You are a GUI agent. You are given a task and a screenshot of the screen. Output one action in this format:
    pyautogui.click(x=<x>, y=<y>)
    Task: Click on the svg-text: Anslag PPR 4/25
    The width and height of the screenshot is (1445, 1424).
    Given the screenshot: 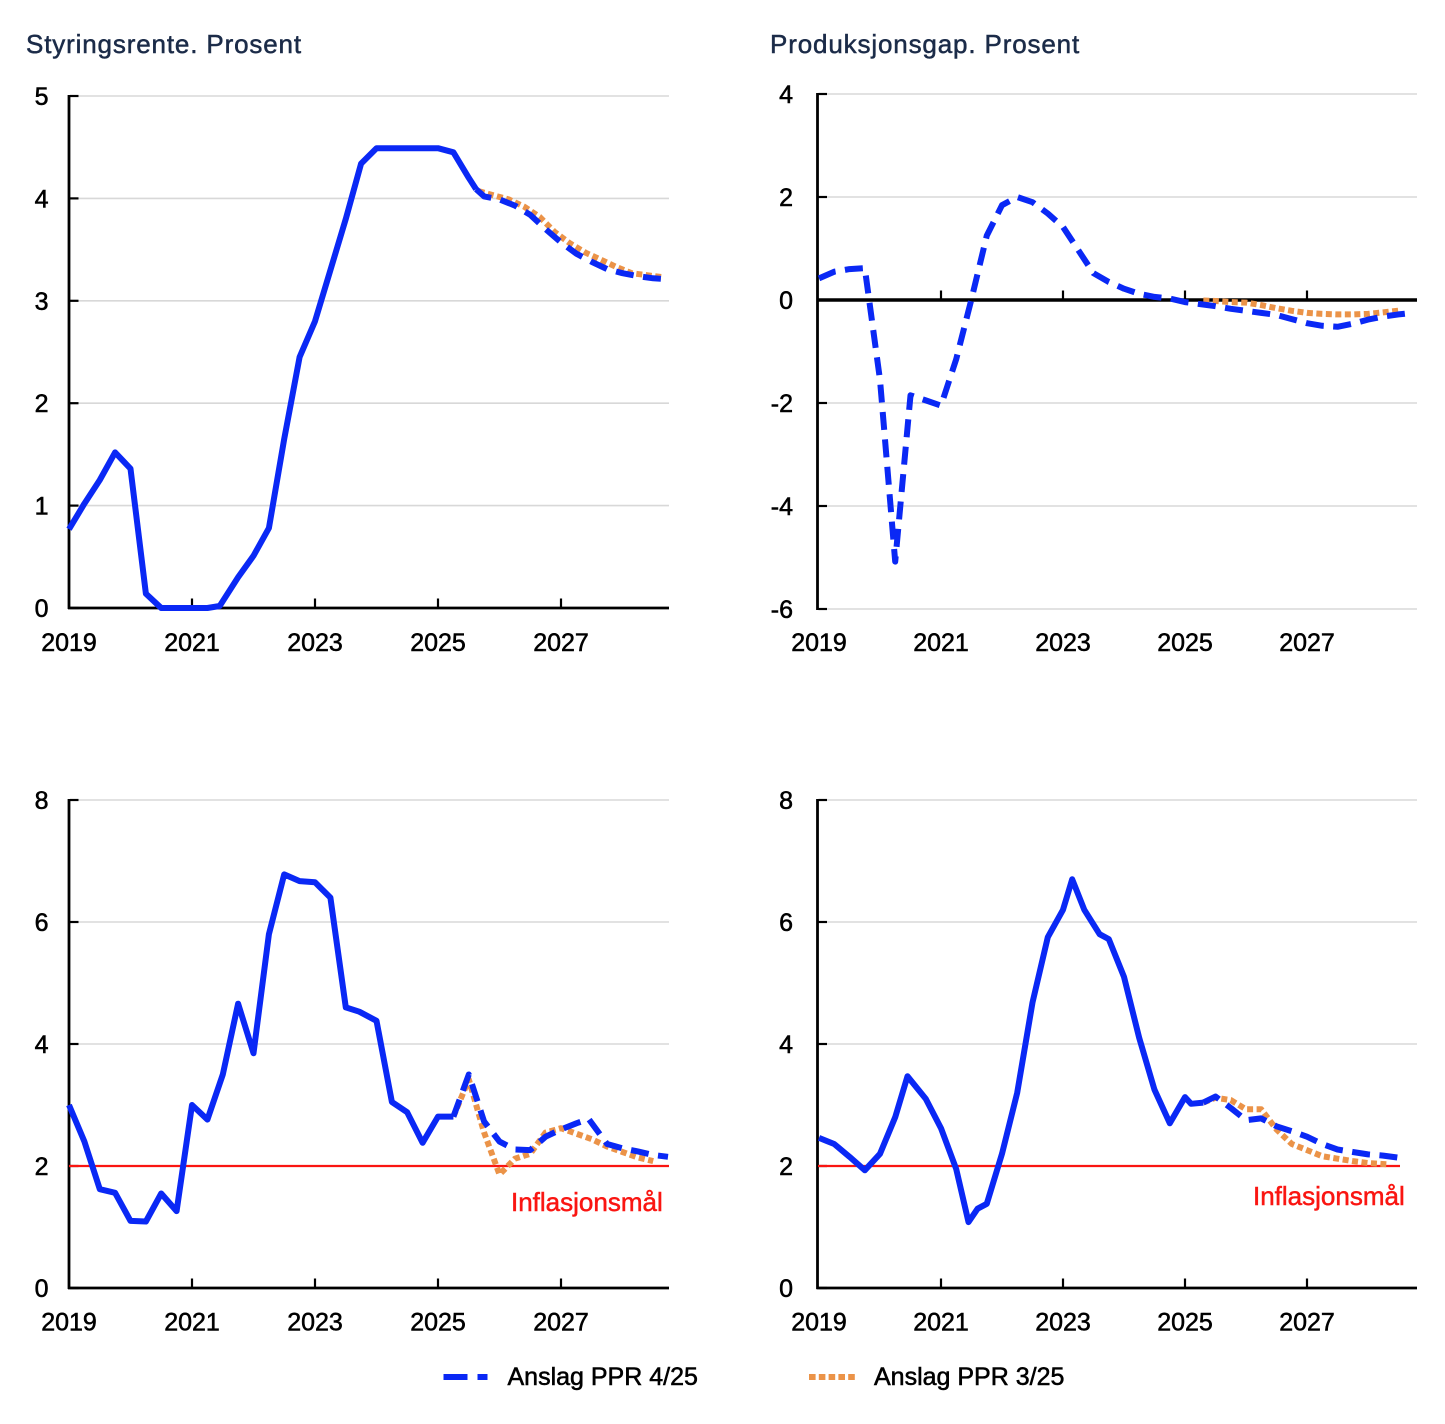 What is the action you would take?
    pyautogui.click(x=603, y=1377)
    